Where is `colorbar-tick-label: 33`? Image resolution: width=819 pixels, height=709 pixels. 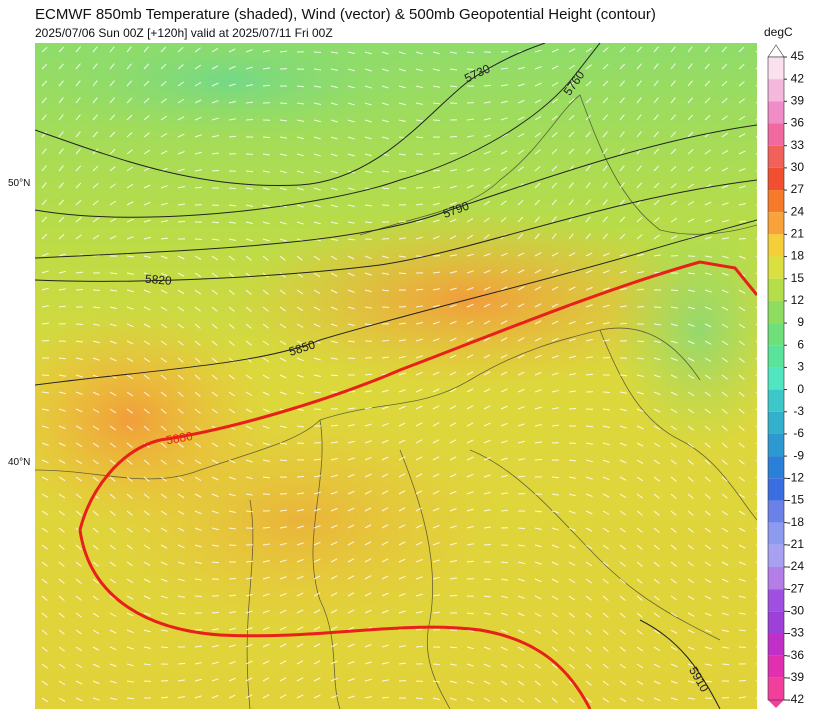 colorbar-tick-label: 33 is located at coordinates (798, 145).